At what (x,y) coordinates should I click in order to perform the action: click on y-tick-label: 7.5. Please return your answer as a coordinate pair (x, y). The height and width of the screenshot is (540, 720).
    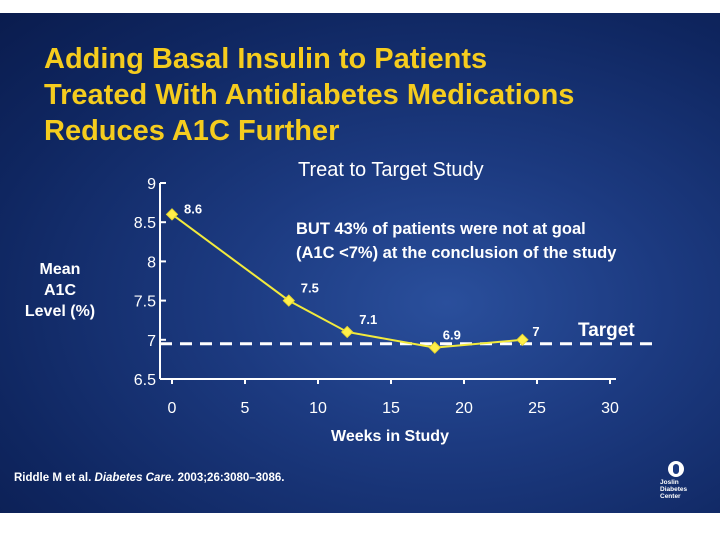
    Looking at the image, I should click on (145, 302).